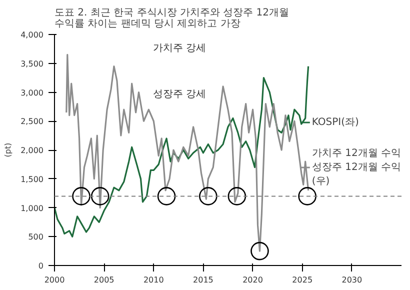  I want to click on x-tick-label: 2030, so click(352, 280).